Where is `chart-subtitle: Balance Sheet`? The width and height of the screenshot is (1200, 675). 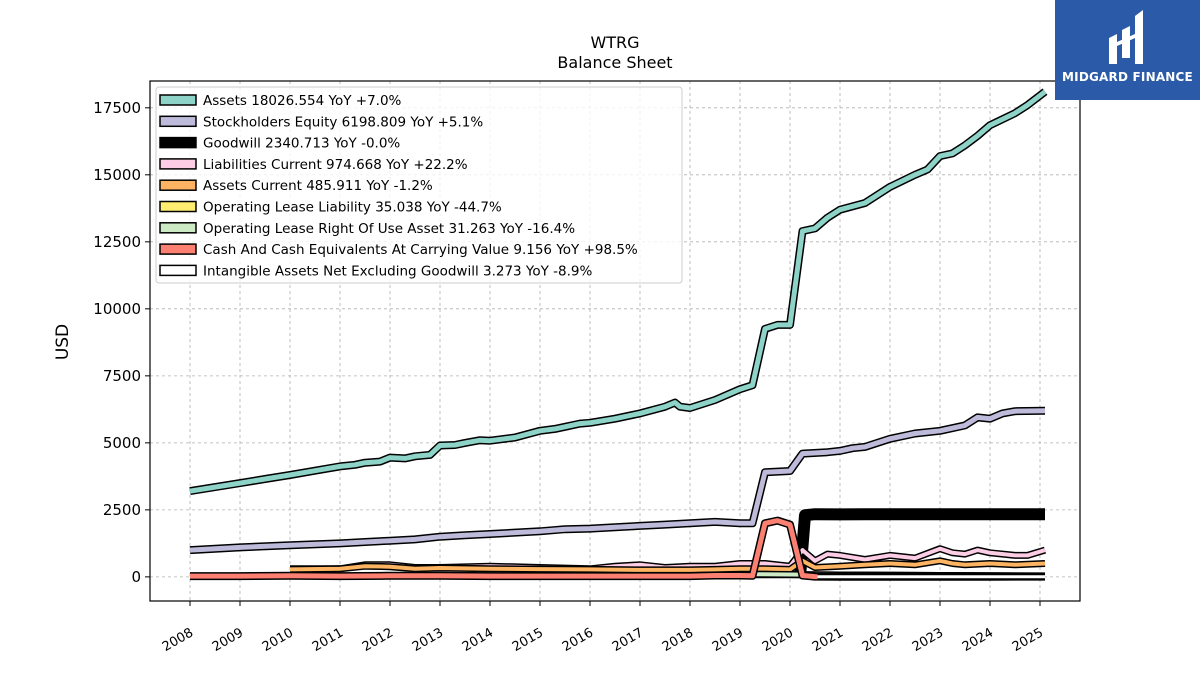 chart-subtitle: Balance Sheet is located at coordinates (614, 62).